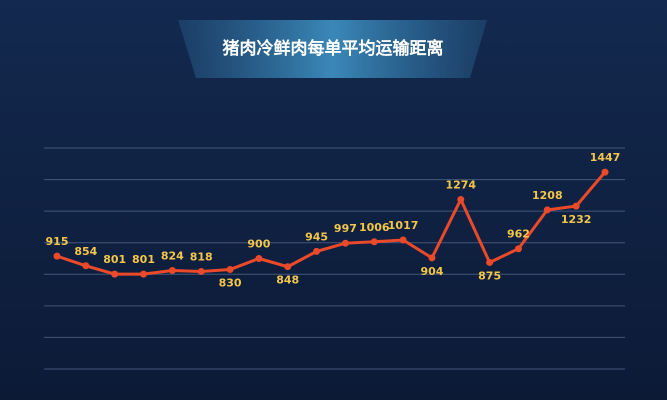 The height and width of the screenshot is (400, 667). What do you see at coordinates (345, 228) in the screenshot?
I see `data-label: 997` at bounding box center [345, 228].